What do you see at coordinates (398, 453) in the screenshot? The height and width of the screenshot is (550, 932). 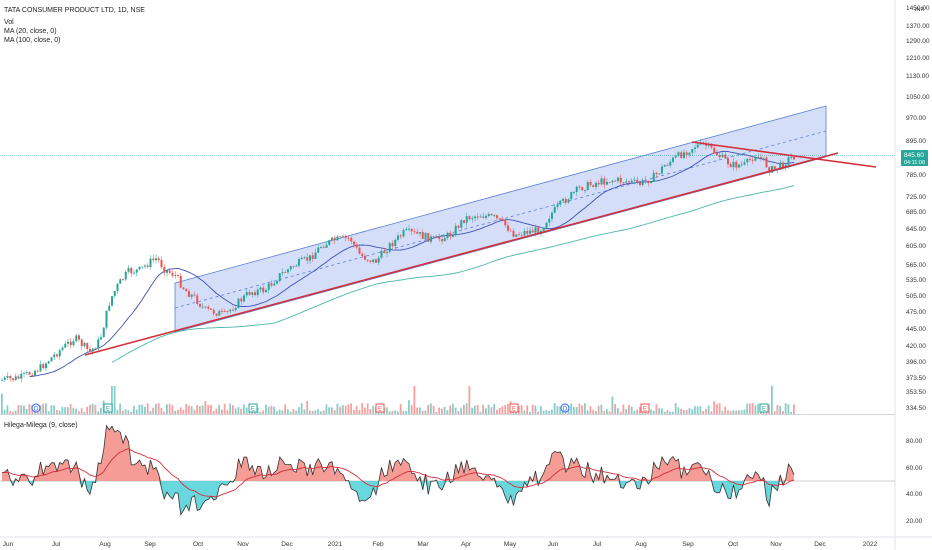 I see `indicator-bull-fill` at bounding box center [398, 453].